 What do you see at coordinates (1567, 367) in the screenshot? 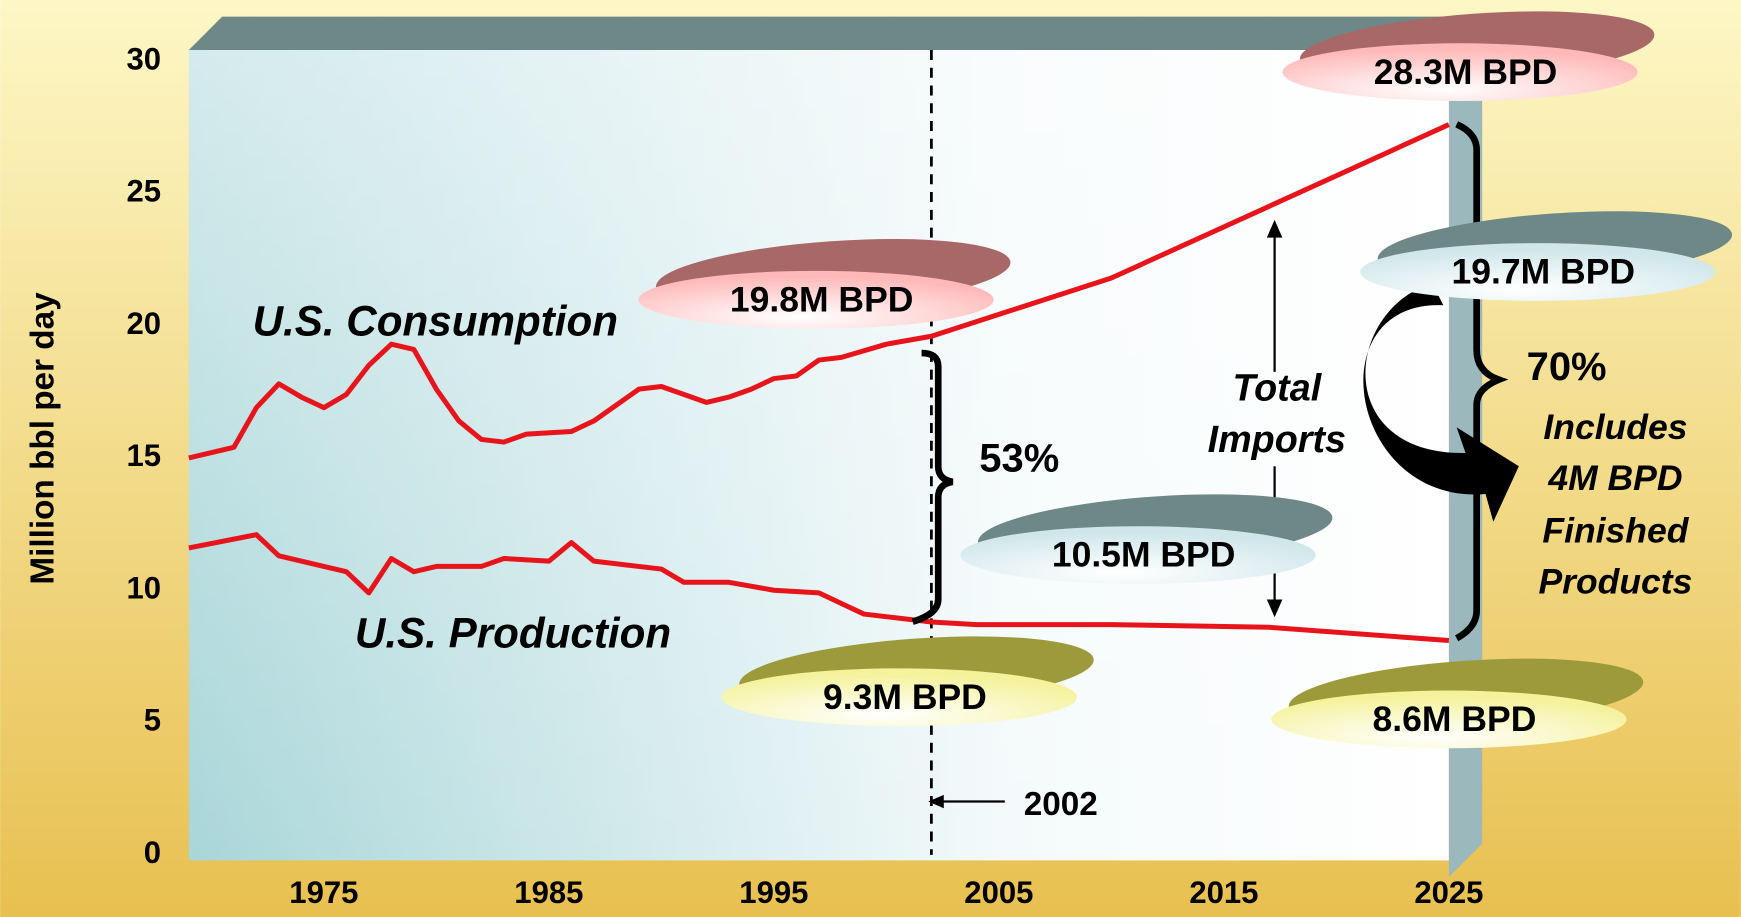
I see `annotation: 70%` at bounding box center [1567, 367].